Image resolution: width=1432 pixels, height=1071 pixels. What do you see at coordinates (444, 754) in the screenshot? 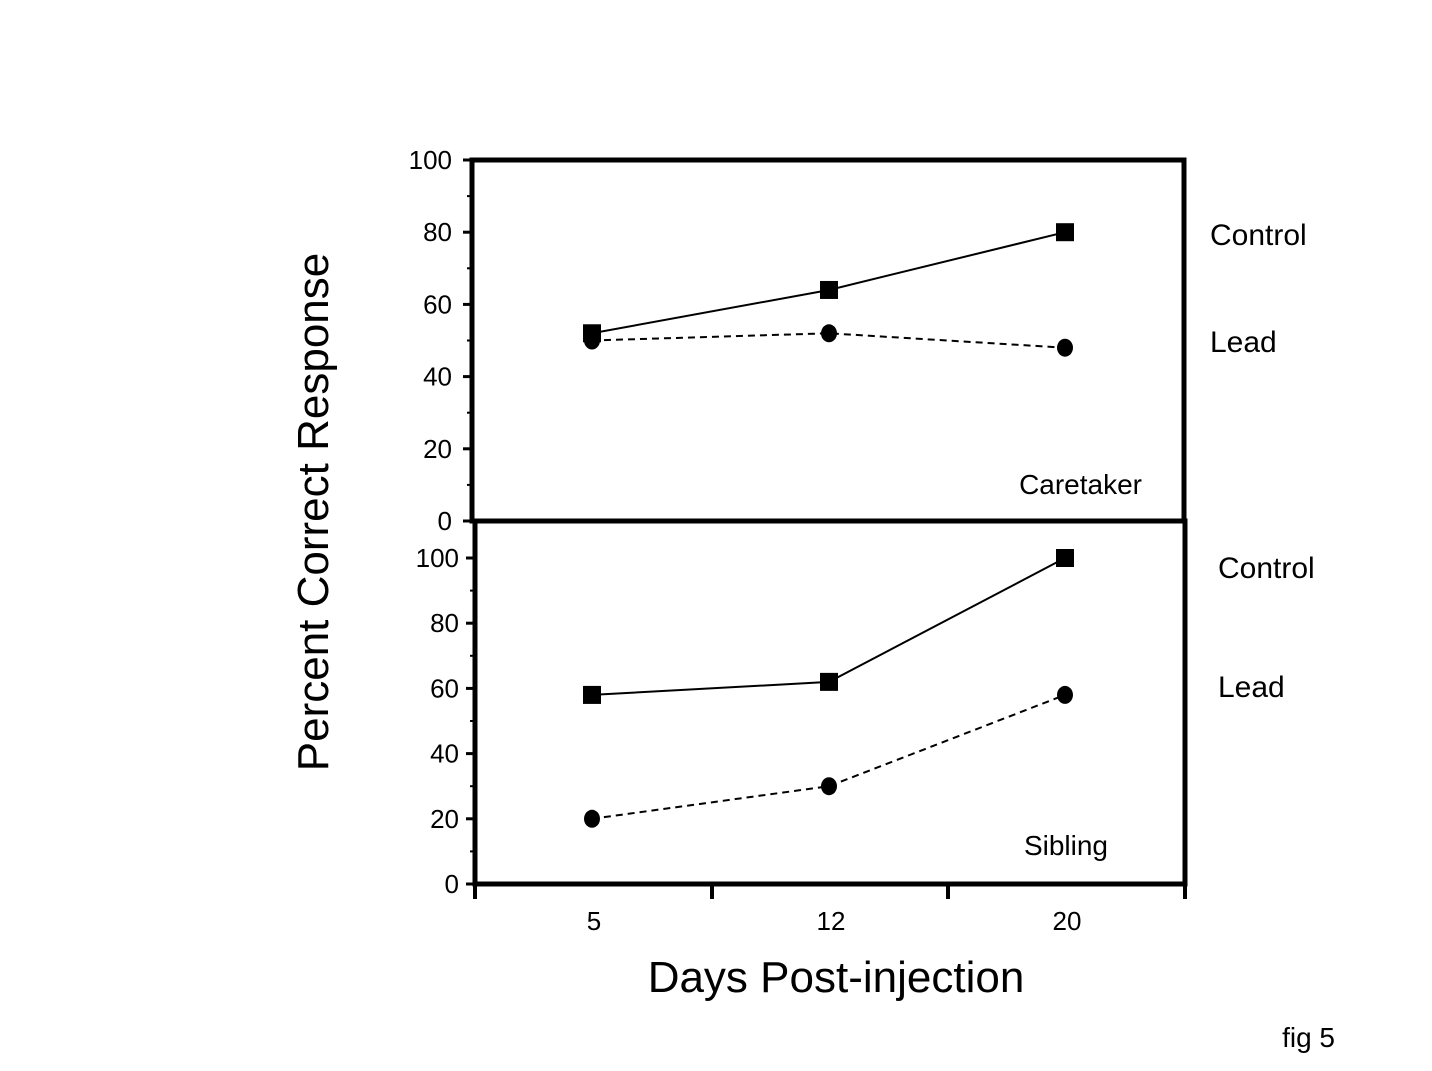
I see `sibling-y-tick-label: 40` at bounding box center [444, 754].